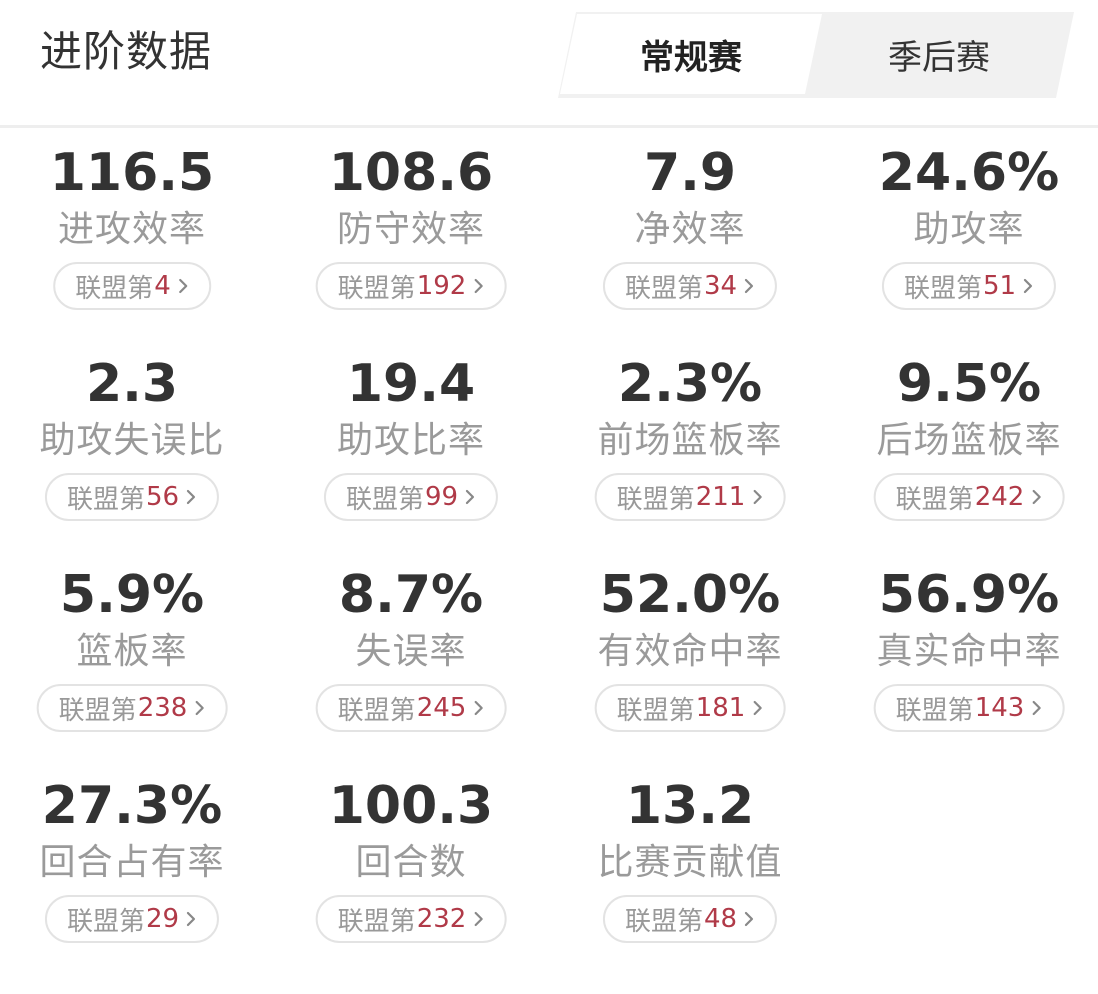 The height and width of the screenshot is (994, 1098). I want to click on stat-value: 100.3, so click(411, 806).